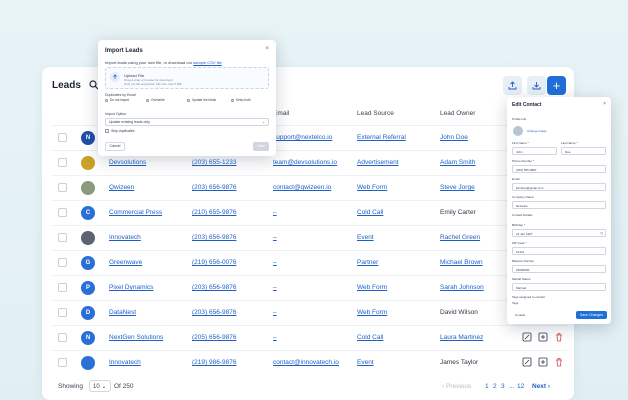  I want to click on lead-owner: David Wilson, so click(459, 312).